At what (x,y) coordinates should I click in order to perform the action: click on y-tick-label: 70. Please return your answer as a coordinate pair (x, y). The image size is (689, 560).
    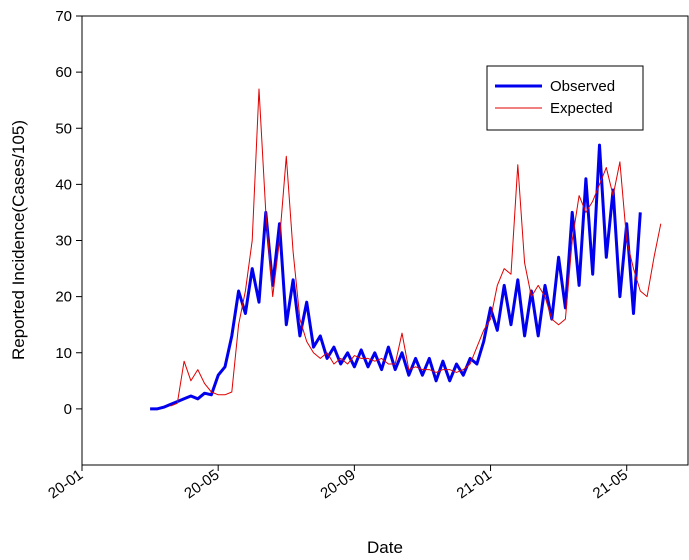
    Looking at the image, I should click on (63, 16).